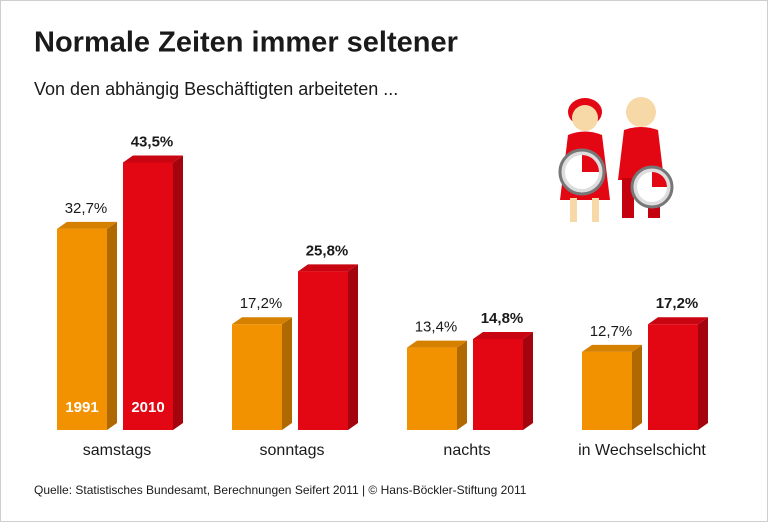 The height and width of the screenshot is (522, 768). What do you see at coordinates (436, 327) in the screenshot?
I see `value-label: 13,4%` at bounding box center [436, 327].